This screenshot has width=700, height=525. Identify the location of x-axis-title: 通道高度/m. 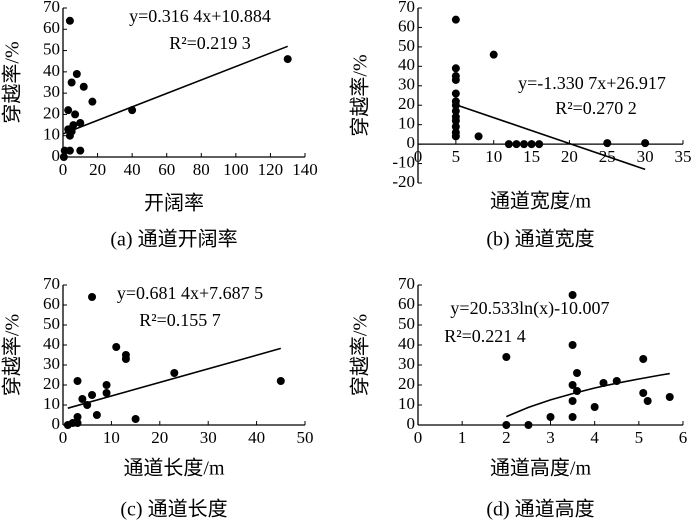
(541, 468).